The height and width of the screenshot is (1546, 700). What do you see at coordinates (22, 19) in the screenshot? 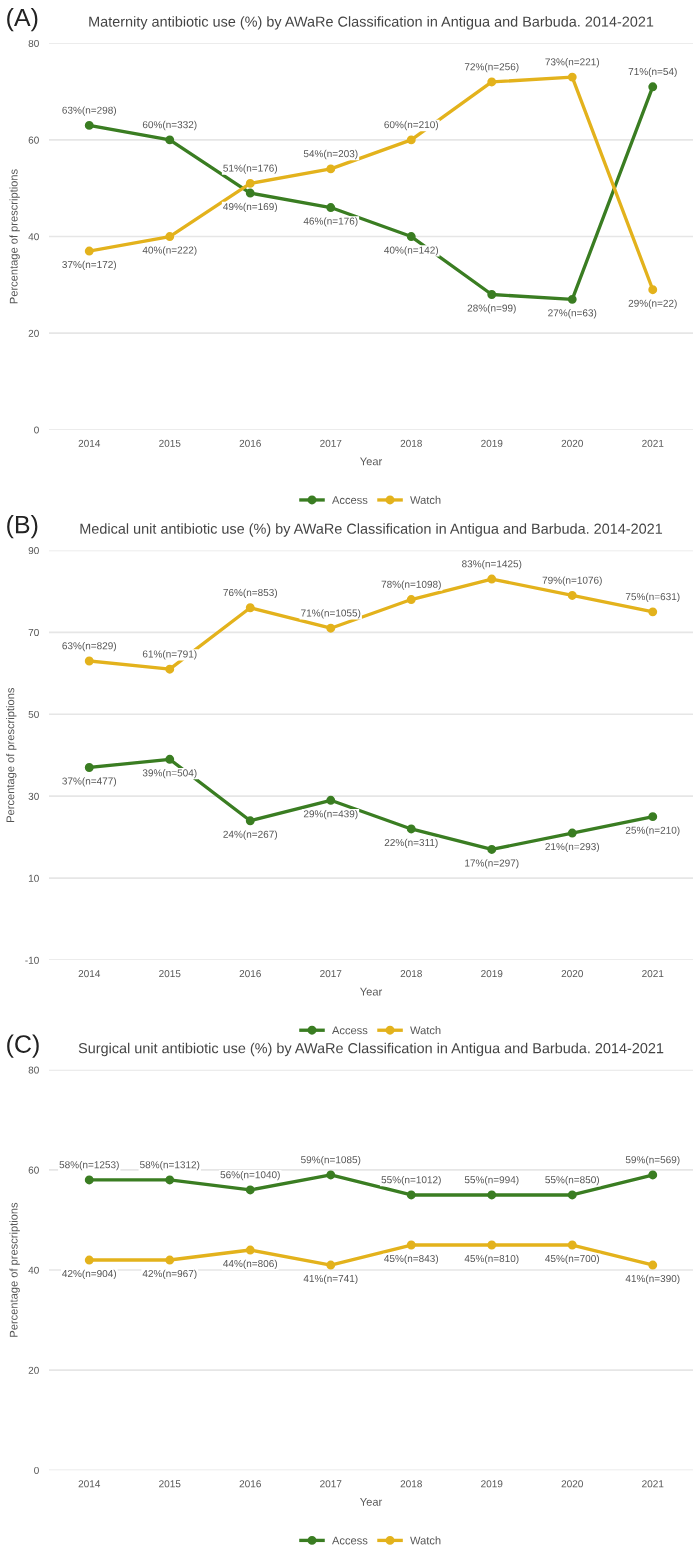
I see `text: (A)` at bounding box center [22, 19].